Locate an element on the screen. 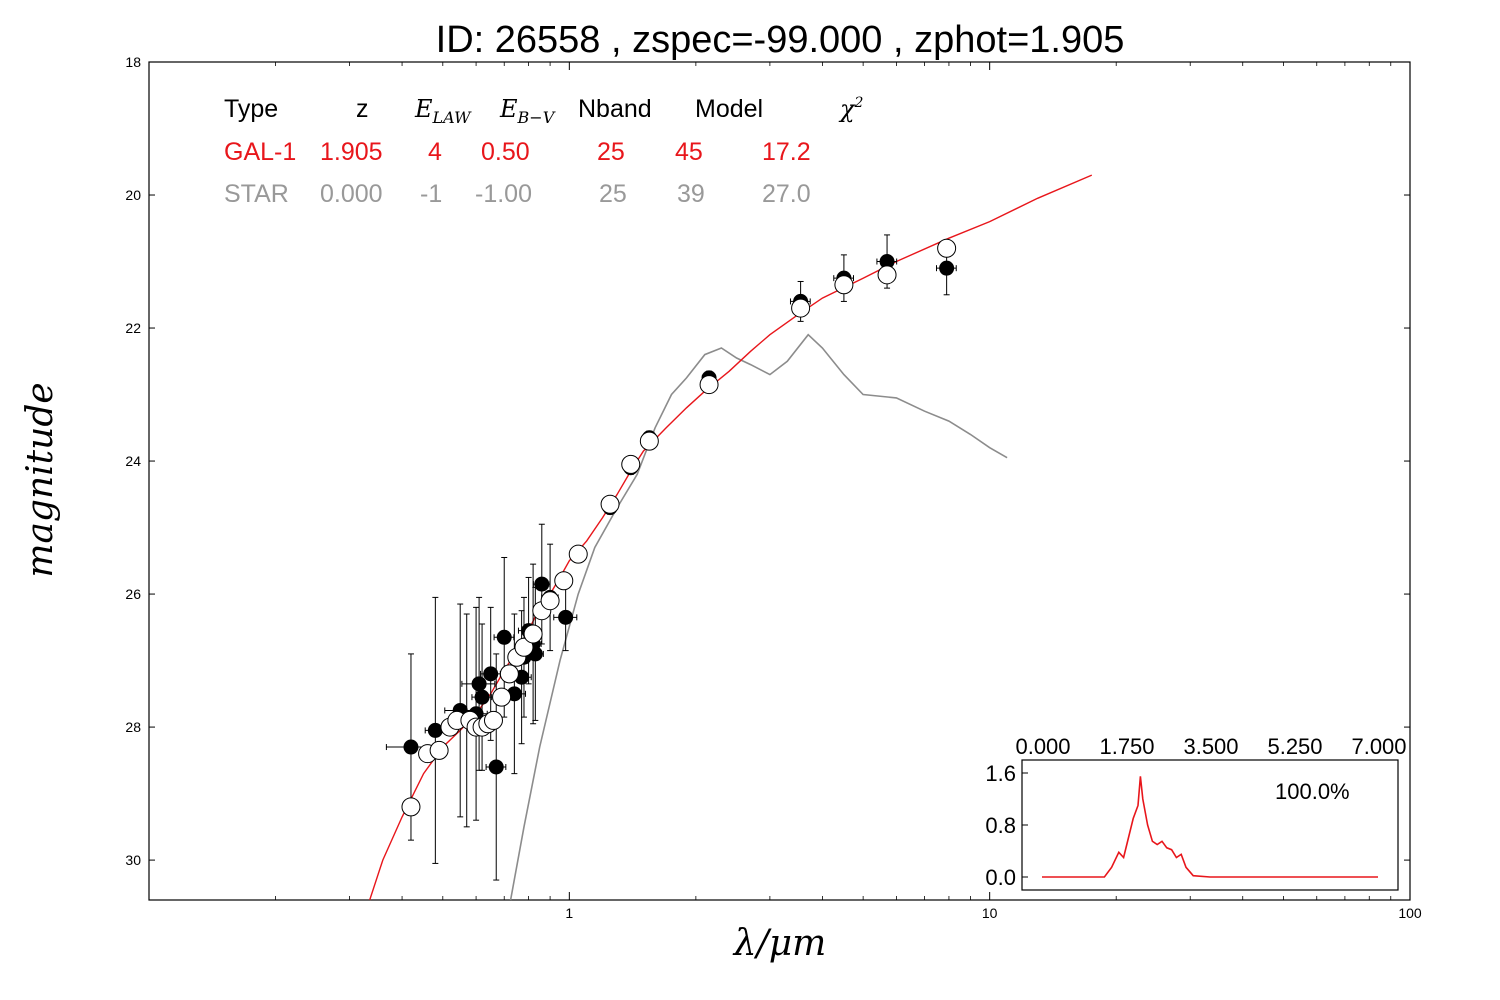  y-axis-label: magnitude is located at coordinates (40, 479).